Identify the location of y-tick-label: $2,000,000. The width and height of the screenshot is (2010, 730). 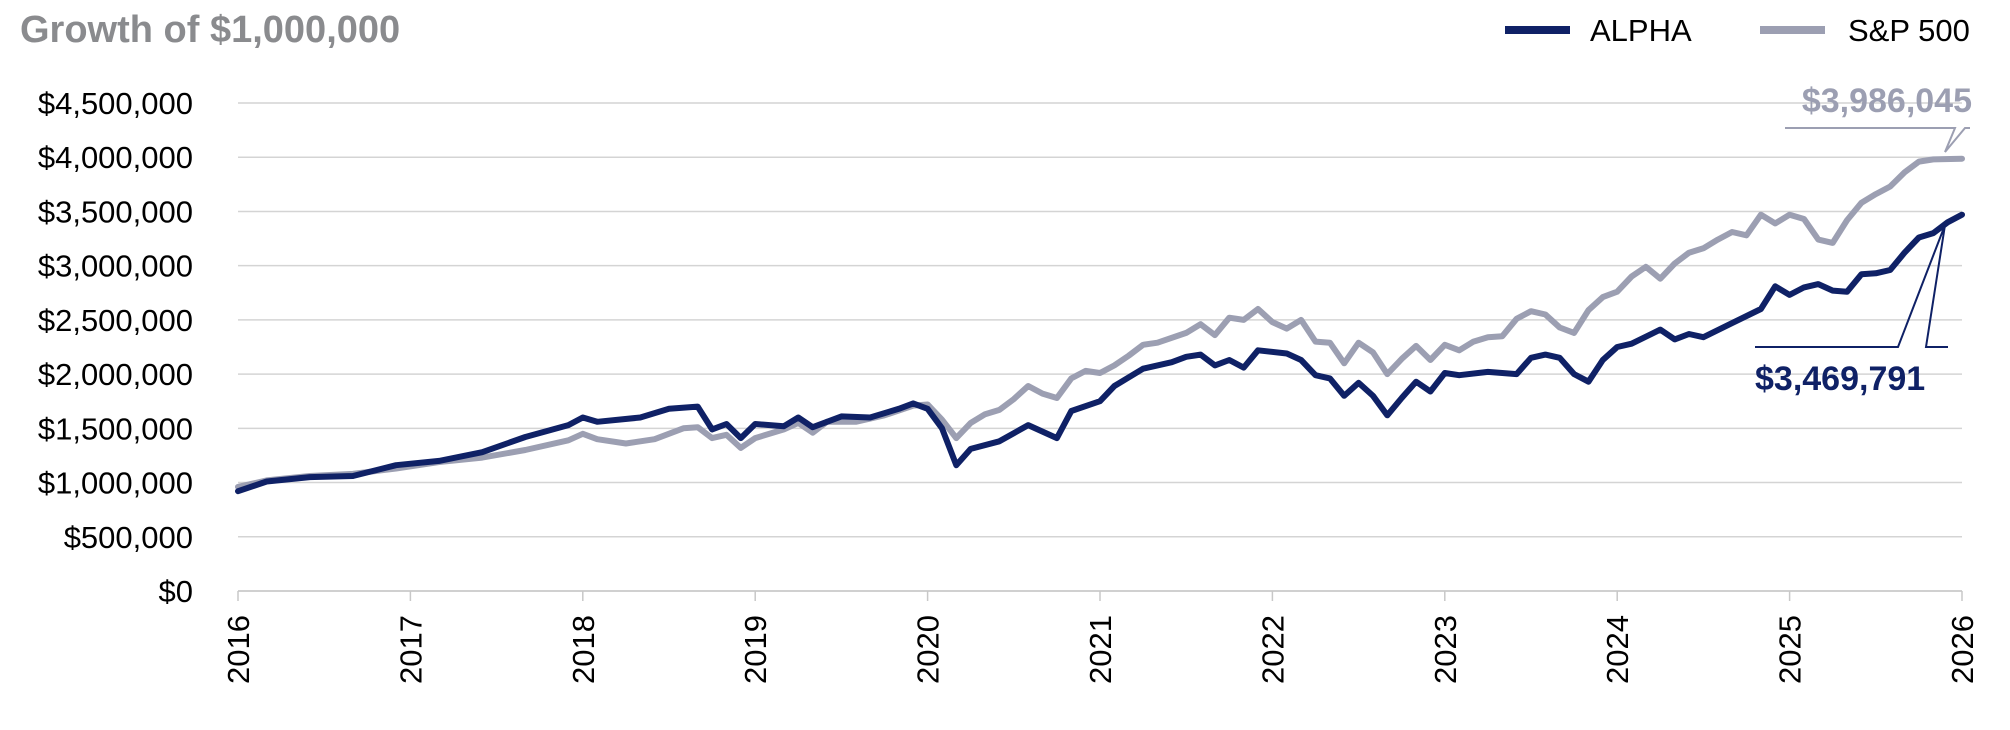
(115, 374).